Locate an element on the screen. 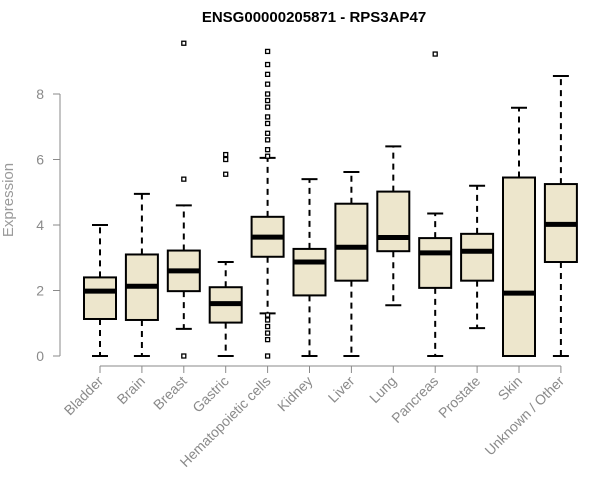  chart-title: ENSG00000205871 - RPS3AP47 is located at coordinates (314, 17).